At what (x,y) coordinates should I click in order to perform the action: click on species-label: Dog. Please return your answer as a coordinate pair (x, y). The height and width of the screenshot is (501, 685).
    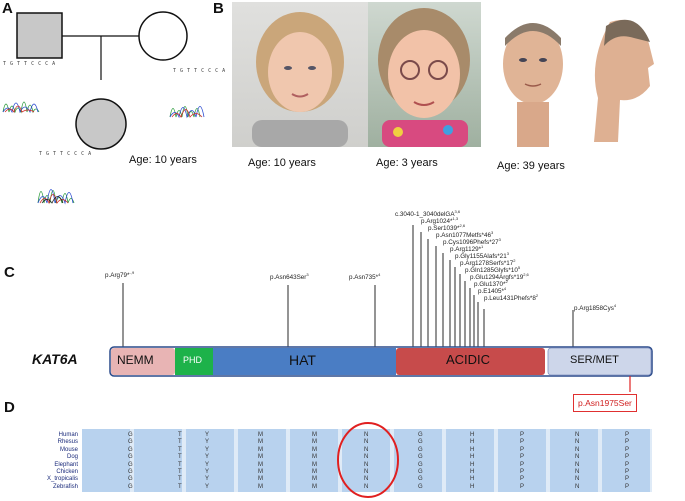
    Looking at the image, I should click on (72, 457).